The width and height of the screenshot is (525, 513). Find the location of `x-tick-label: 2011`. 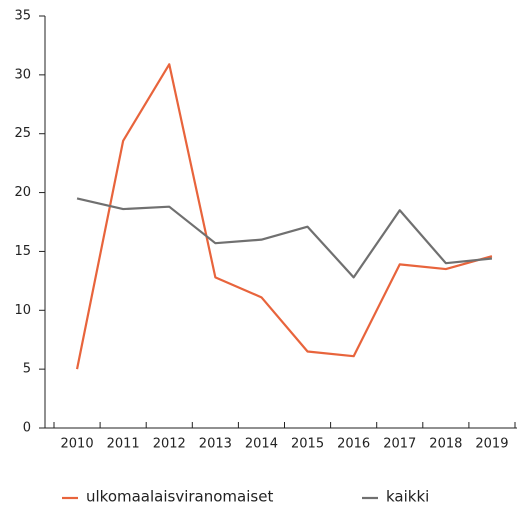

x-tick-label: 2011 is located at coordinates (123, 444).